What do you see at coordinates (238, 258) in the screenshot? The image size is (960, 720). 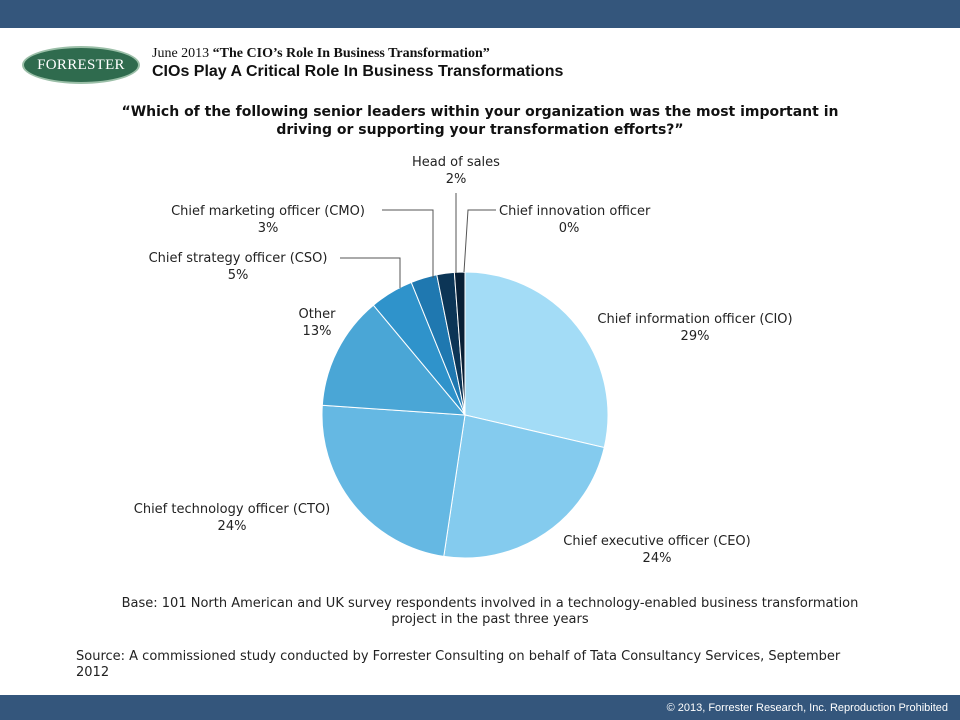 I see `slice-label: Chief strategy officer (CSO)` at bounding box center [238, 258].